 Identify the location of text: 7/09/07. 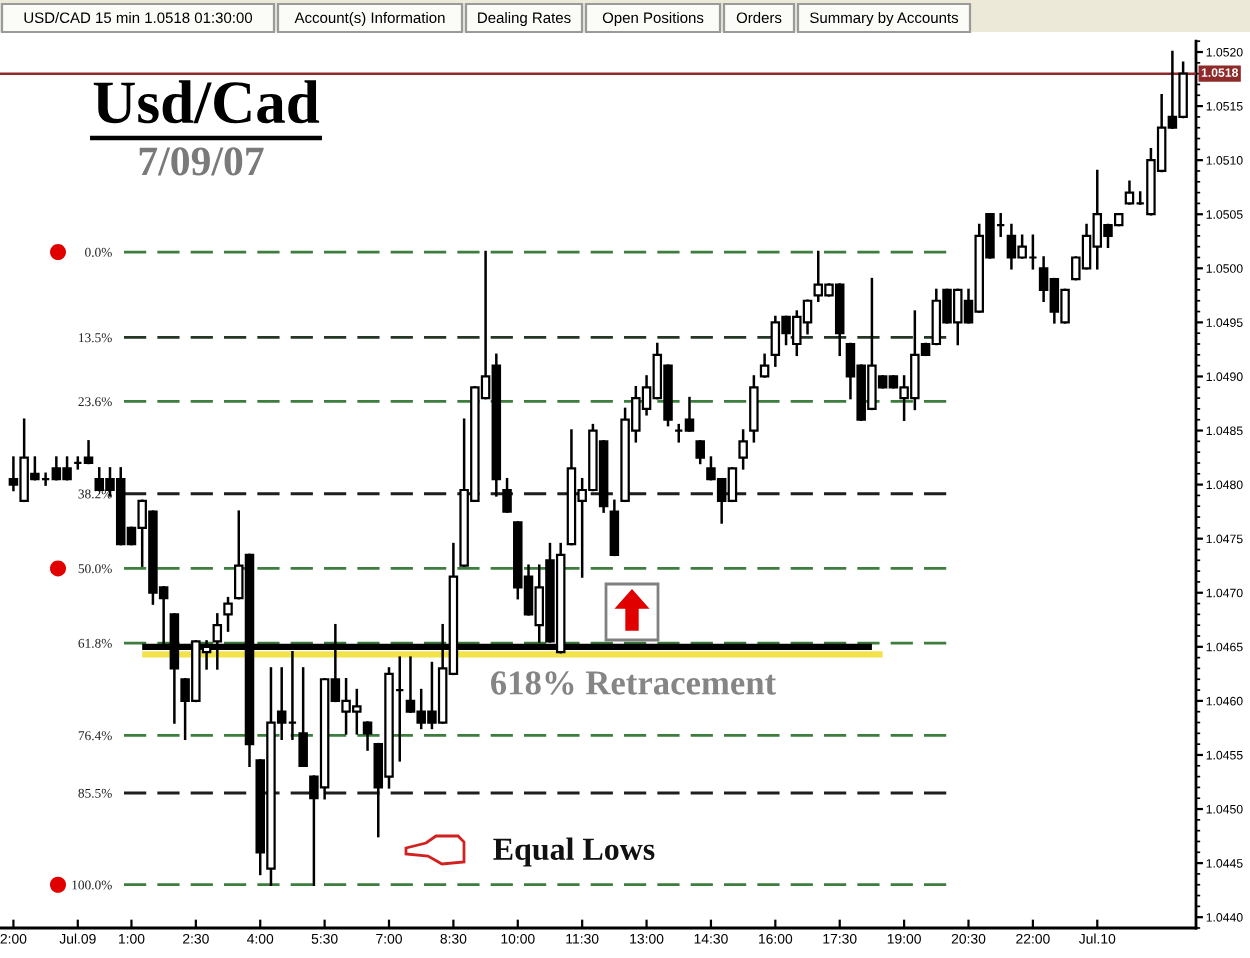
(201, 161).